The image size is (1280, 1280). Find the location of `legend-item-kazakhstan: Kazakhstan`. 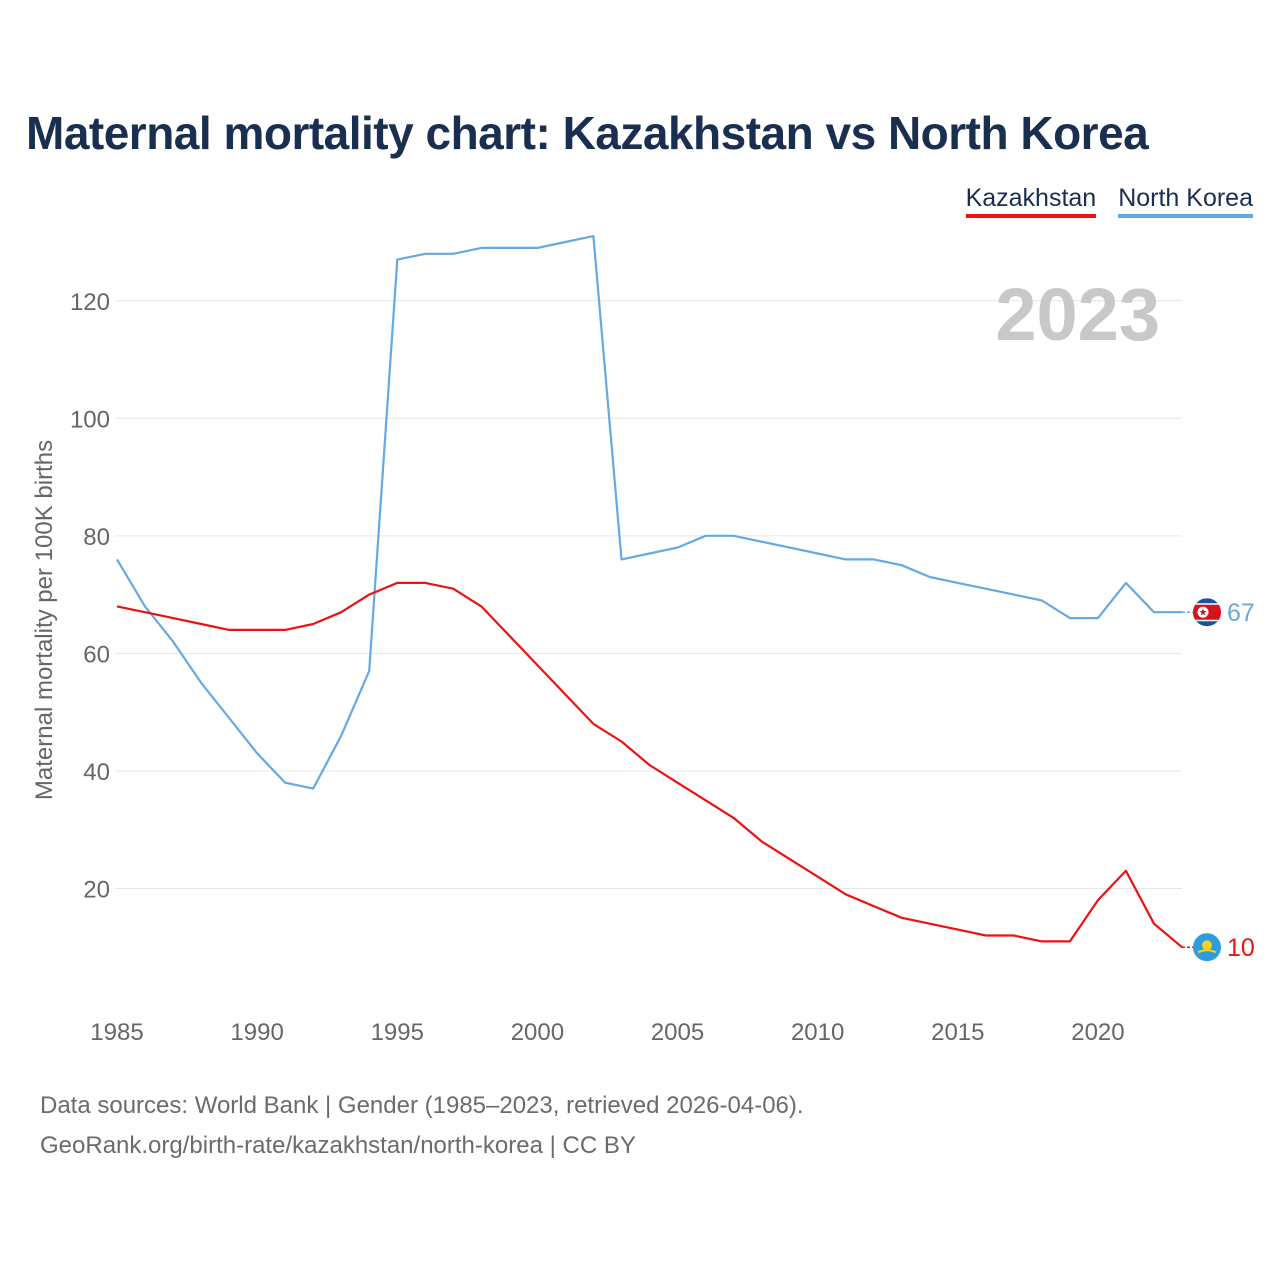

legend-item-kazakhstan: Kazakhstan is located at coordinates (1031, 201).